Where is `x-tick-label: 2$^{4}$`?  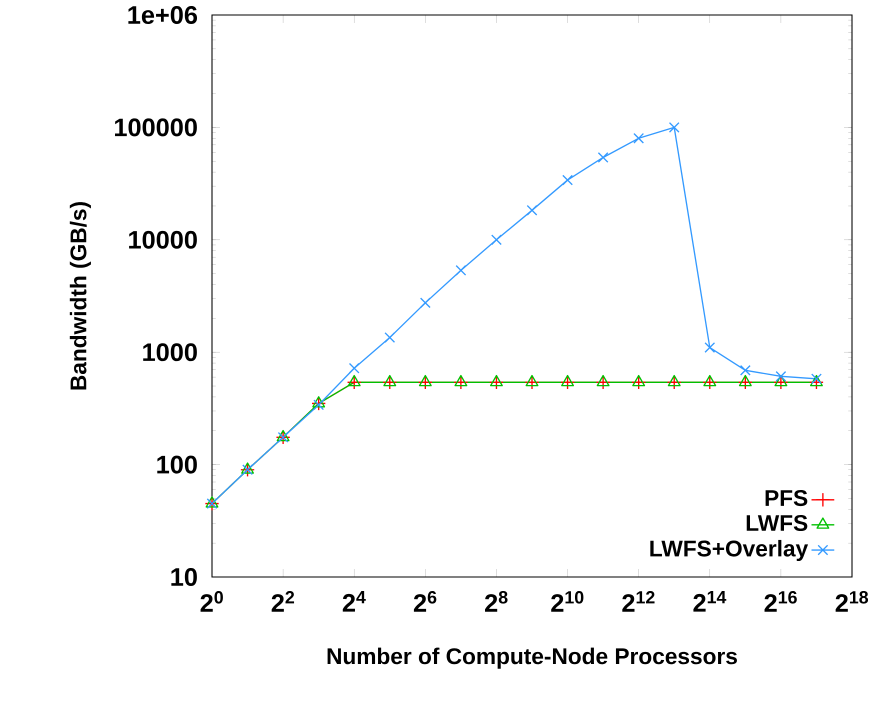
x-tick-label: 2$^{4}$ is located at coordinates (354, 601).